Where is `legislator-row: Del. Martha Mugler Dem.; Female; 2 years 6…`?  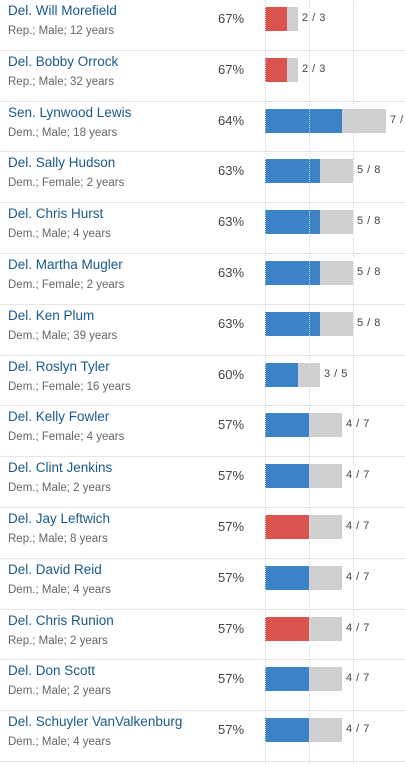
legislator-row: Del. Martha Mugler Dem.; Female; 2 years 6… is located at coordinates (202, 279).